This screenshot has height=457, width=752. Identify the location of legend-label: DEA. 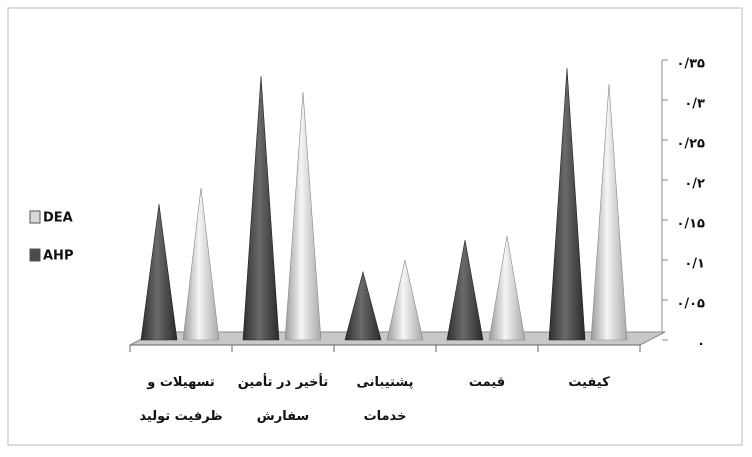
(58, 218).